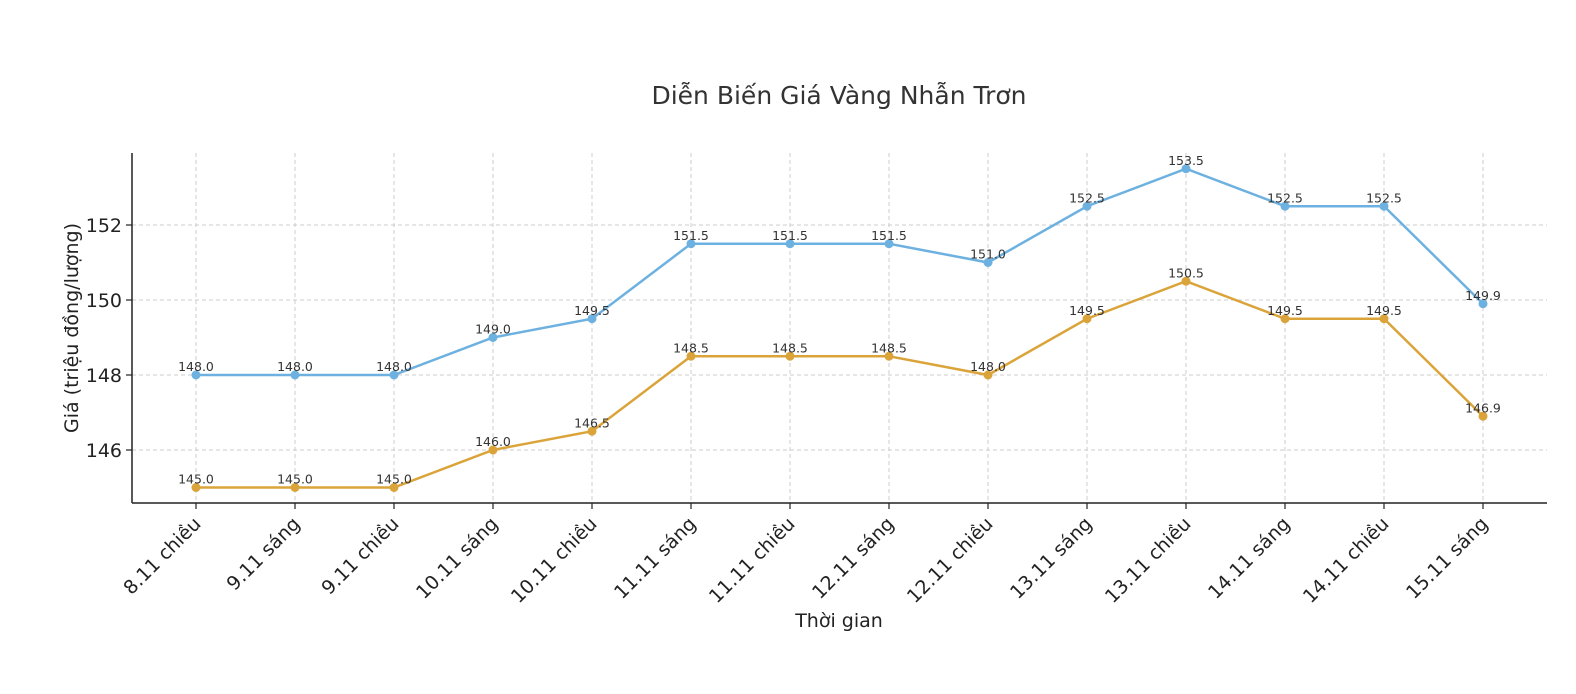 The height and width of the screenshot is (694, 1576). I want to click on data-label: 153.5, so click(1186, 160).